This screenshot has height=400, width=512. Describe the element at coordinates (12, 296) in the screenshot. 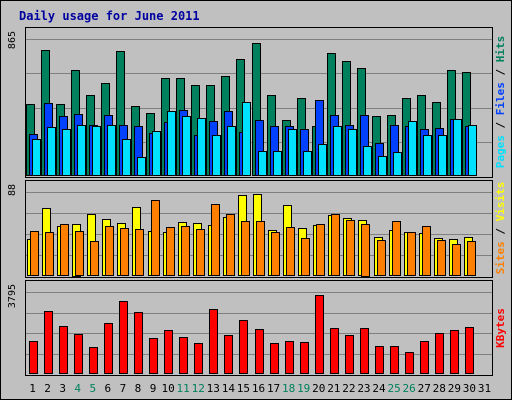

I see `panel-bottom-y-max-label: 3795` at that location.